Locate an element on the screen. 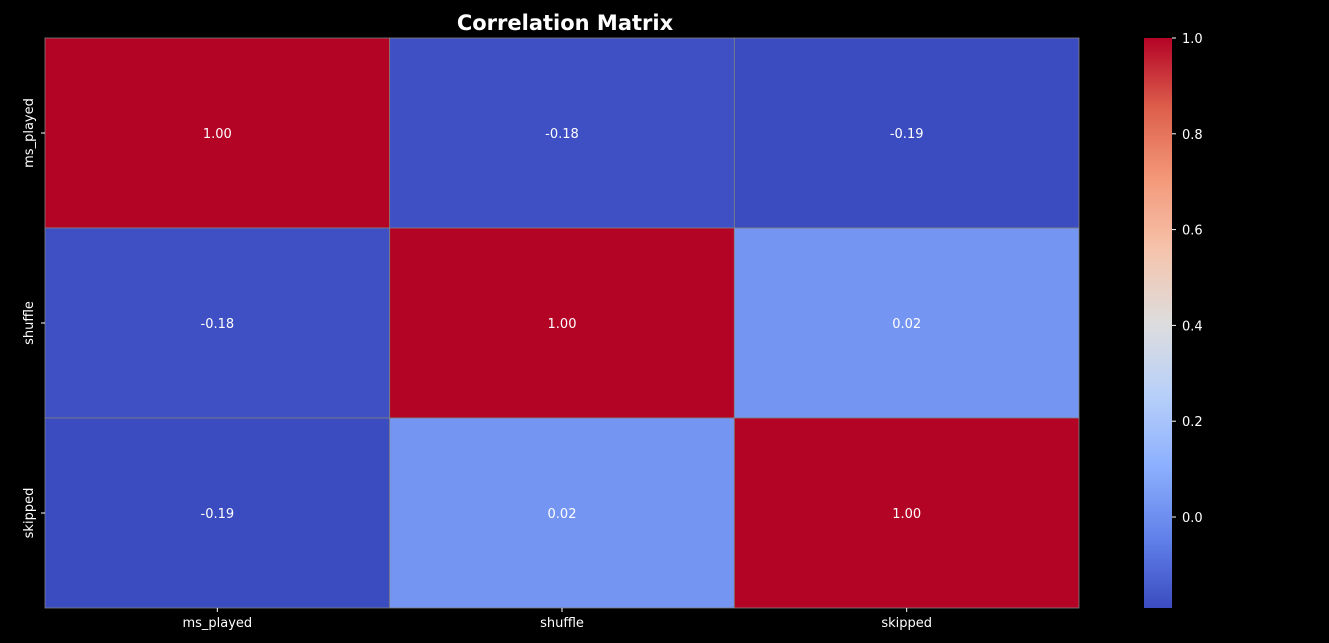 The image size is (1329, 643). x-axis-ticks: ms_played shuffle skipped is located at coordinates (557, 619).